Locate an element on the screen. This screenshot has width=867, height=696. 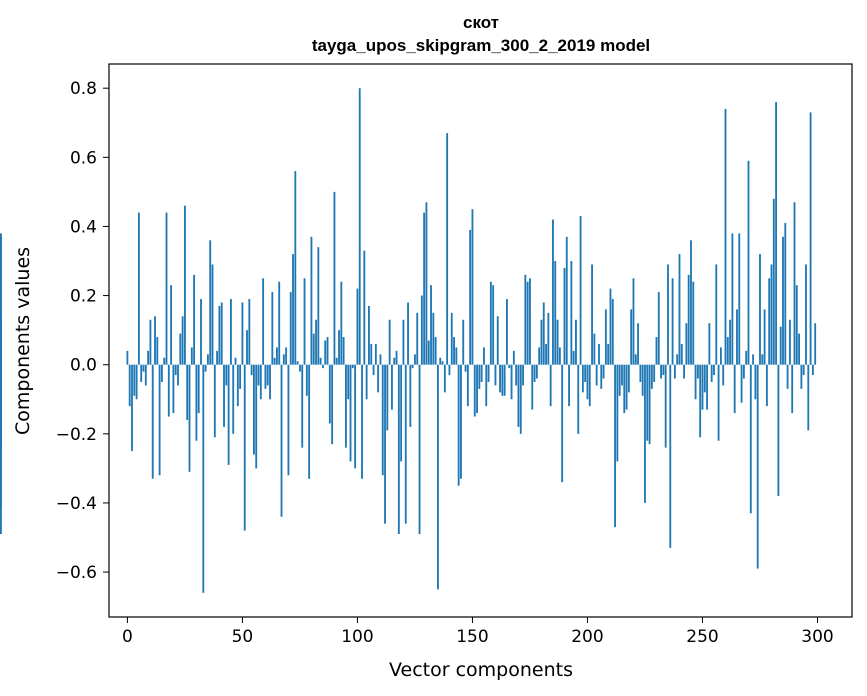
x-tick-label: 0 is located at coordinates (127, 637).